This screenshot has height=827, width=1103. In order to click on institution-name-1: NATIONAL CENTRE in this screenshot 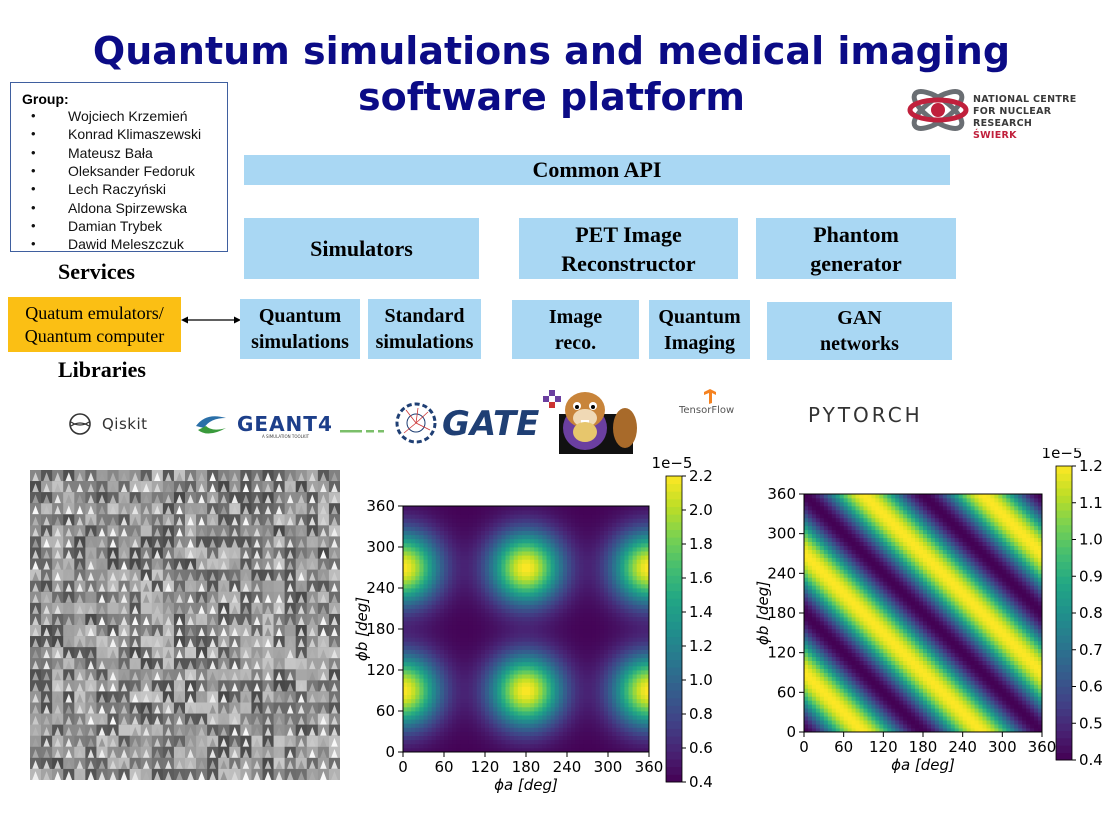, I will do `click(1025, 99)`.